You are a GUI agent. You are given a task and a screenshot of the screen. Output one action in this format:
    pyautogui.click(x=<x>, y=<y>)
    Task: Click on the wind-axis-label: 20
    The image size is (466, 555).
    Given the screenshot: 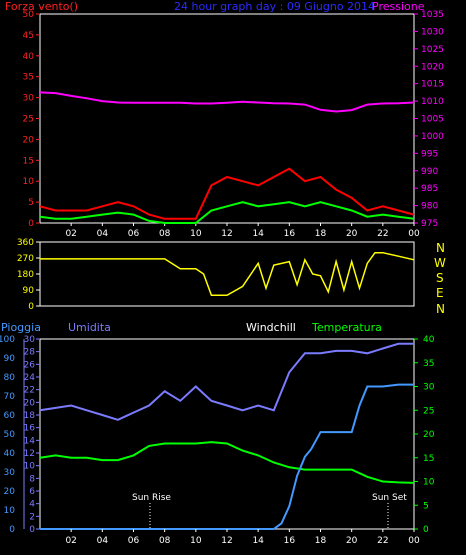 What is the action you would take?
    pyautogui.click(x=29, y=140)
    